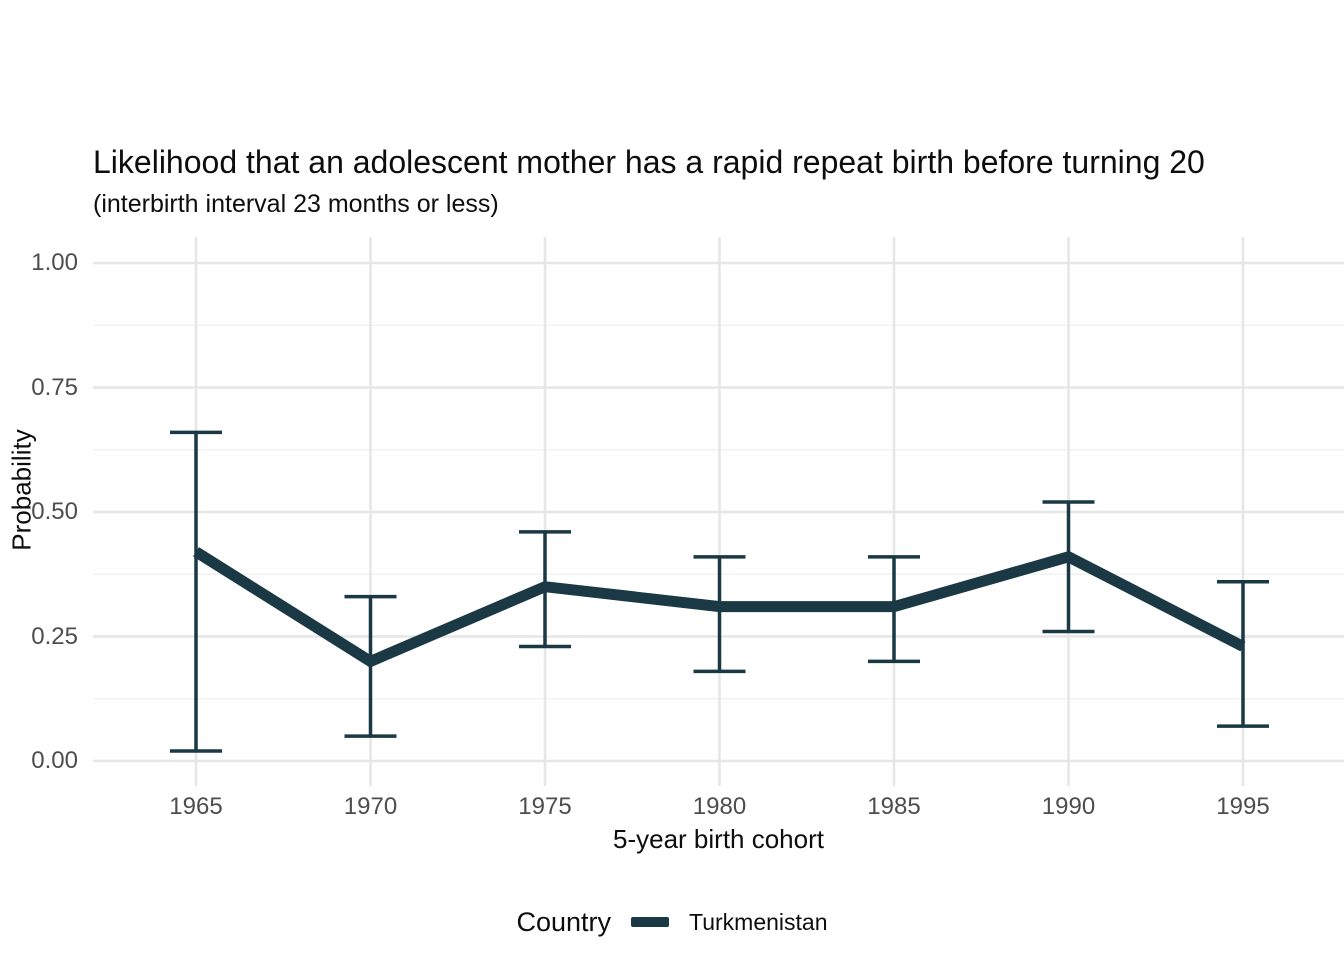 This screenshot has width=1344, height=960. What do you see at coordinates (21, 490) in the screenshot?
I see `y-axis-title: Probability` at bounding box center [21, 490].